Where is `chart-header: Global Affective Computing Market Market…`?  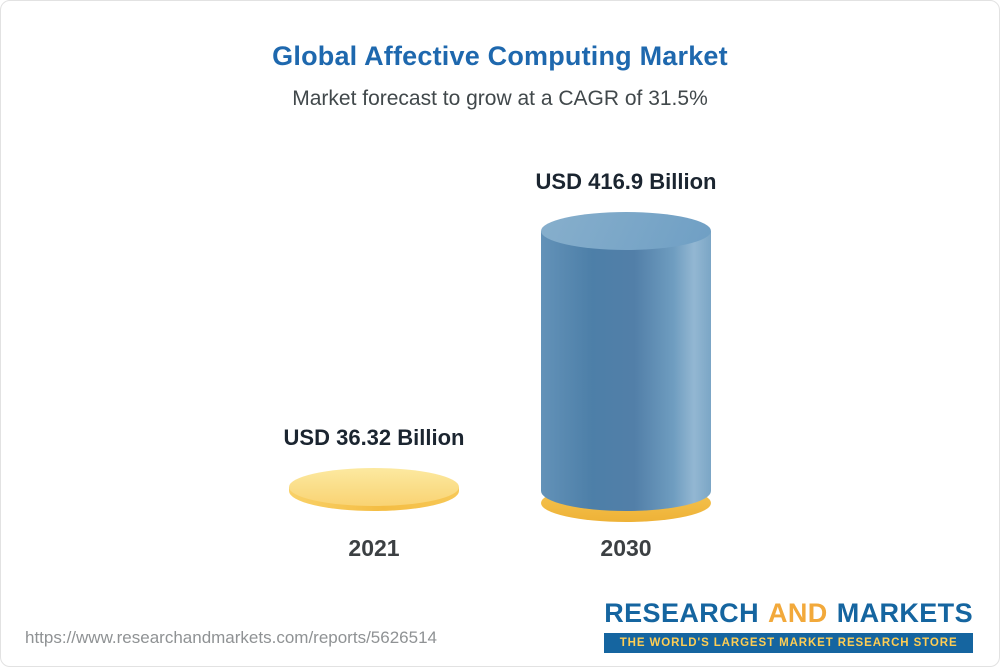 chart-header: Global Affective Computing Market Market… is located at coordinates (500, 76).